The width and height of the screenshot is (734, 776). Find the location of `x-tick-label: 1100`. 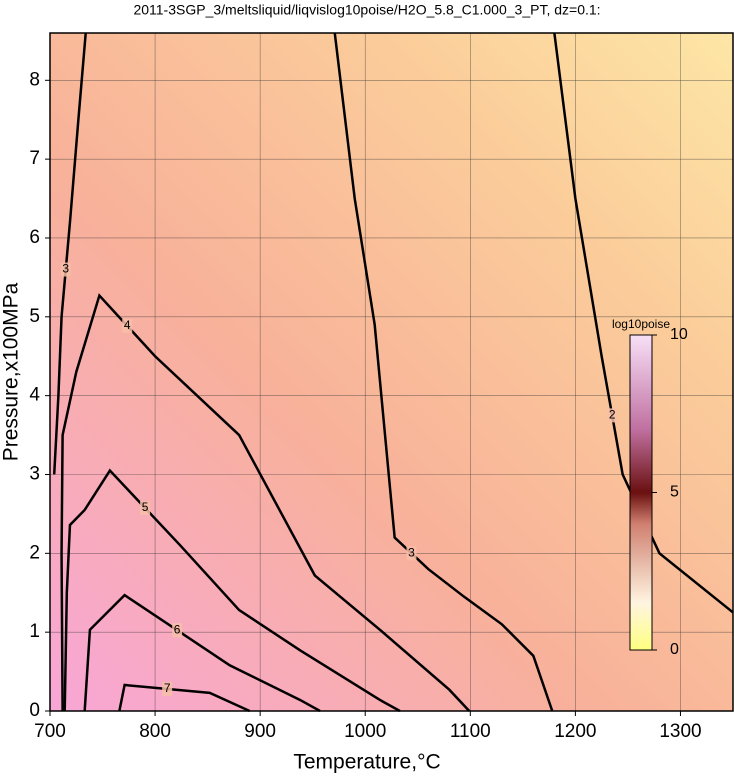

x-tick-label: 1100 is located at coordinates (470, 731).